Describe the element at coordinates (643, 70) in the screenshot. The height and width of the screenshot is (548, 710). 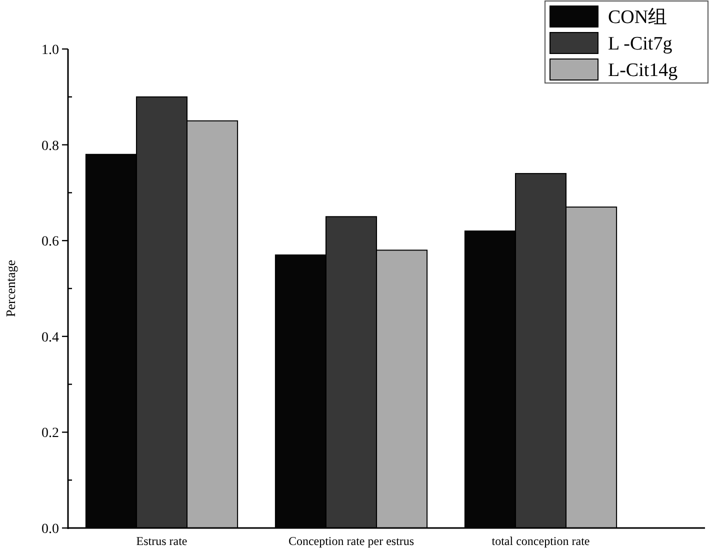
I see `legend-label: L-Cit14g` at that location.